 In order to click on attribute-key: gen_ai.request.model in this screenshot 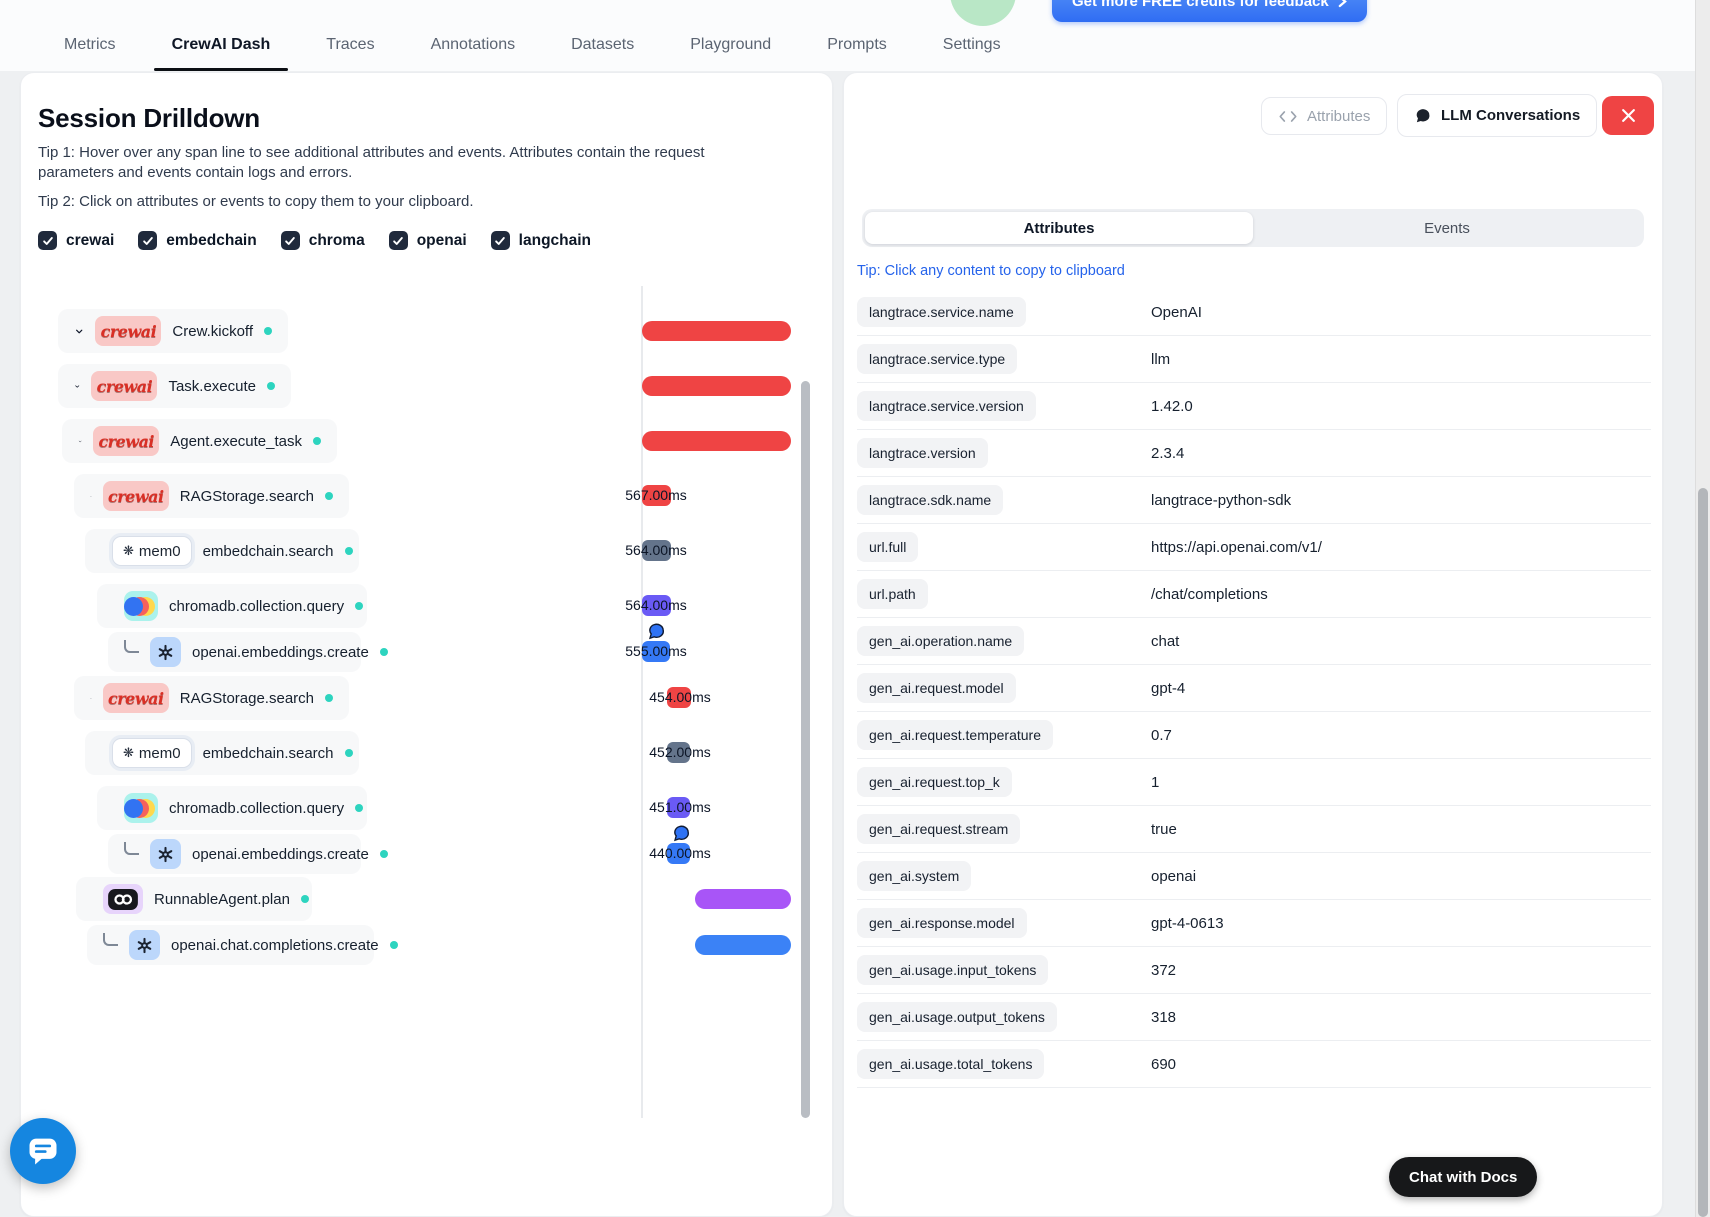, I will do `click(936, 688)`.